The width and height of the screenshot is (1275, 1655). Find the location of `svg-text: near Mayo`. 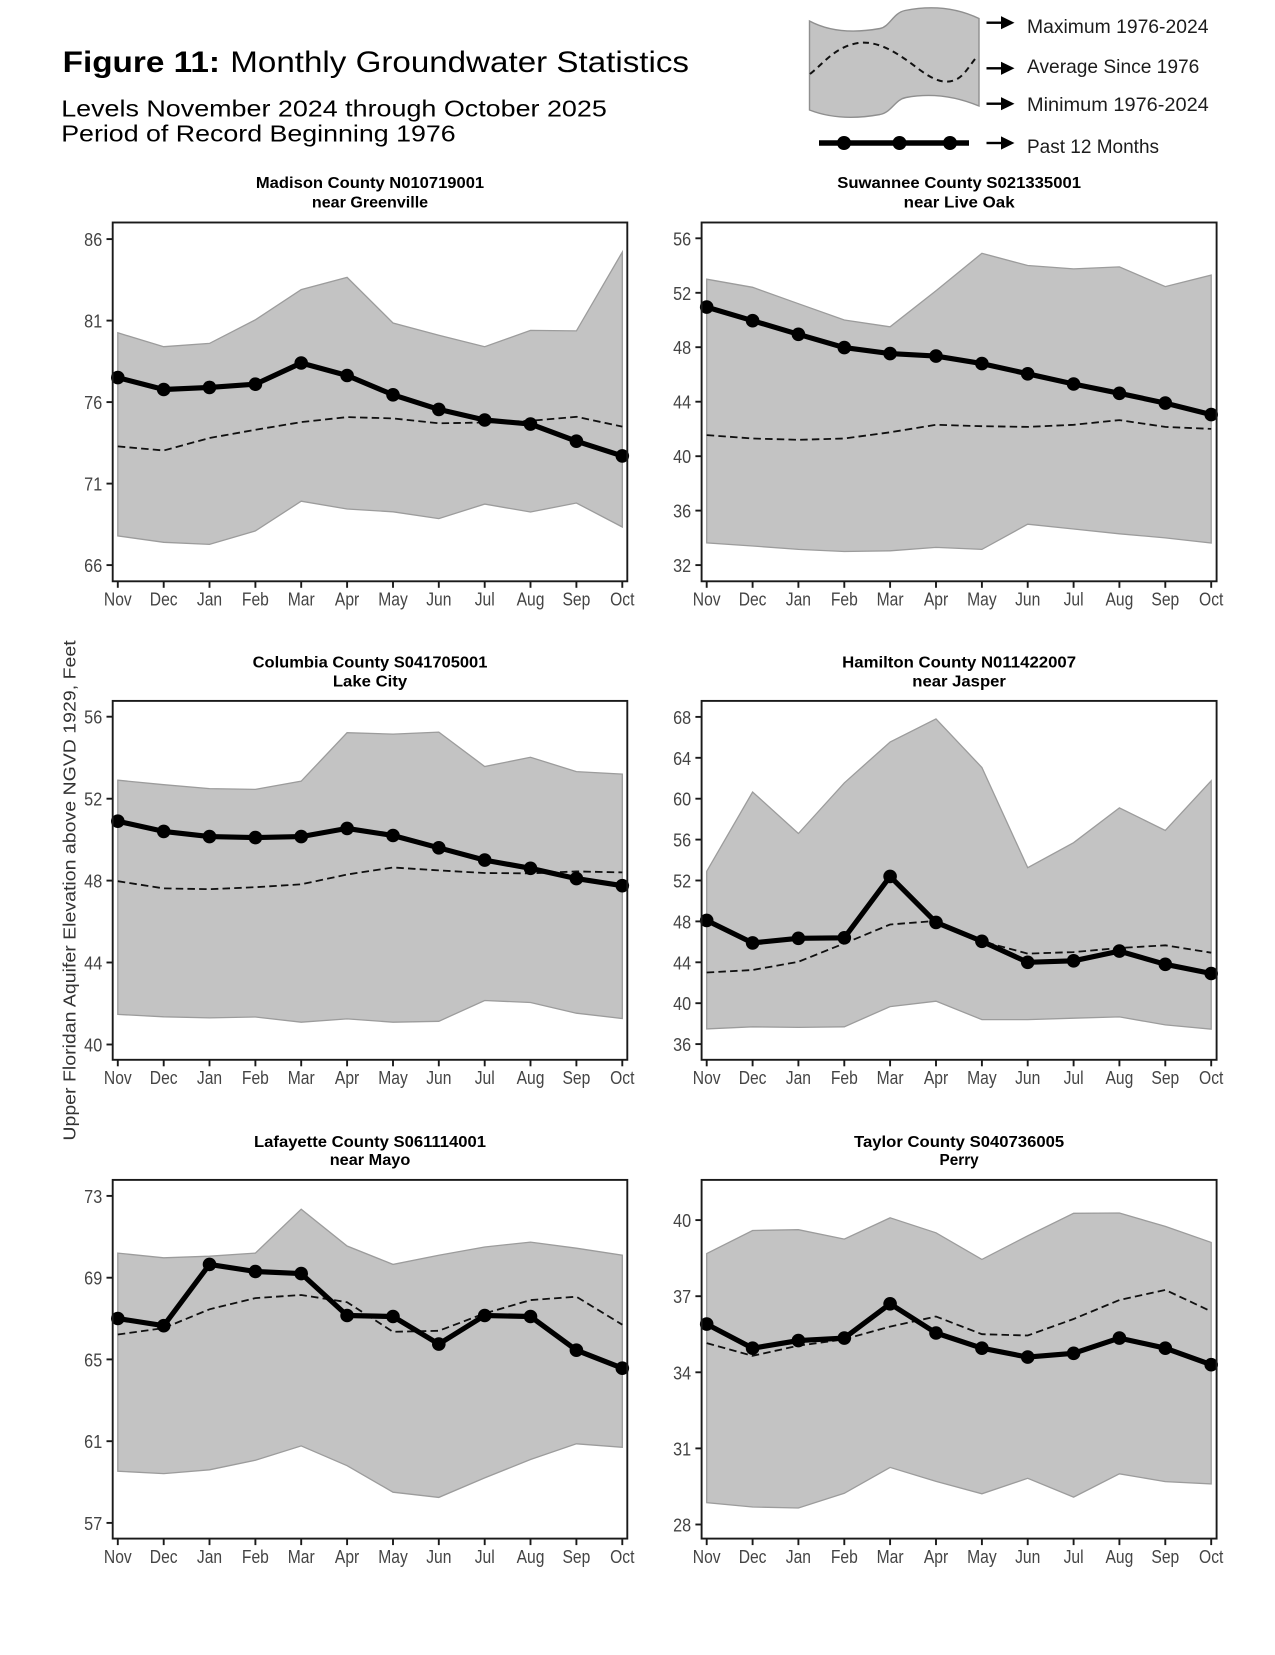

svg-text: near Mayo is located at coordinates (370, 1160).